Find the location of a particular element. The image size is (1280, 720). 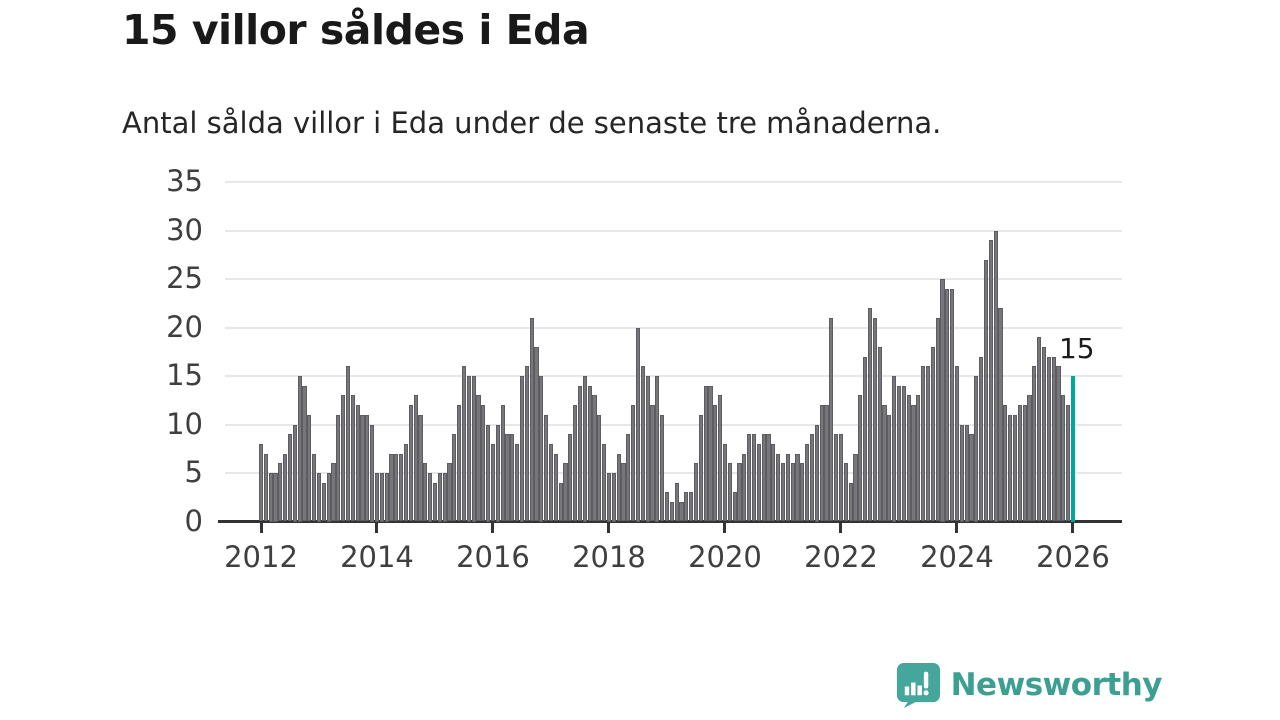

x-axis-tick-2026 is located at coordinates (1073, 528).